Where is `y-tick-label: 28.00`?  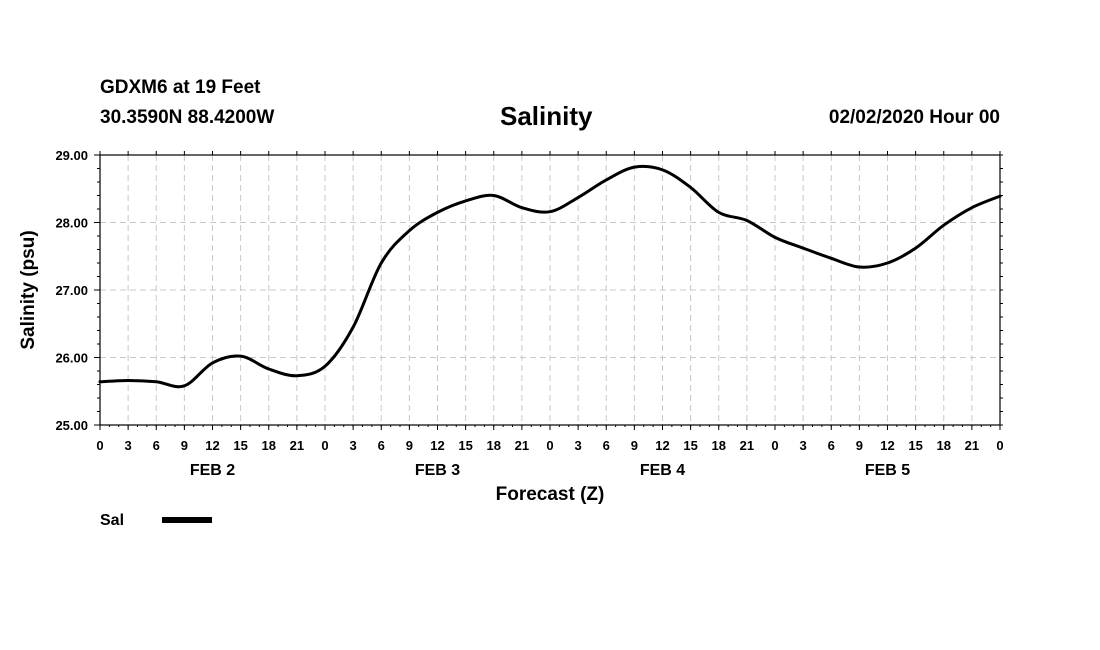
y-tick-label: 28.00 is located at coordinates (71, 223).